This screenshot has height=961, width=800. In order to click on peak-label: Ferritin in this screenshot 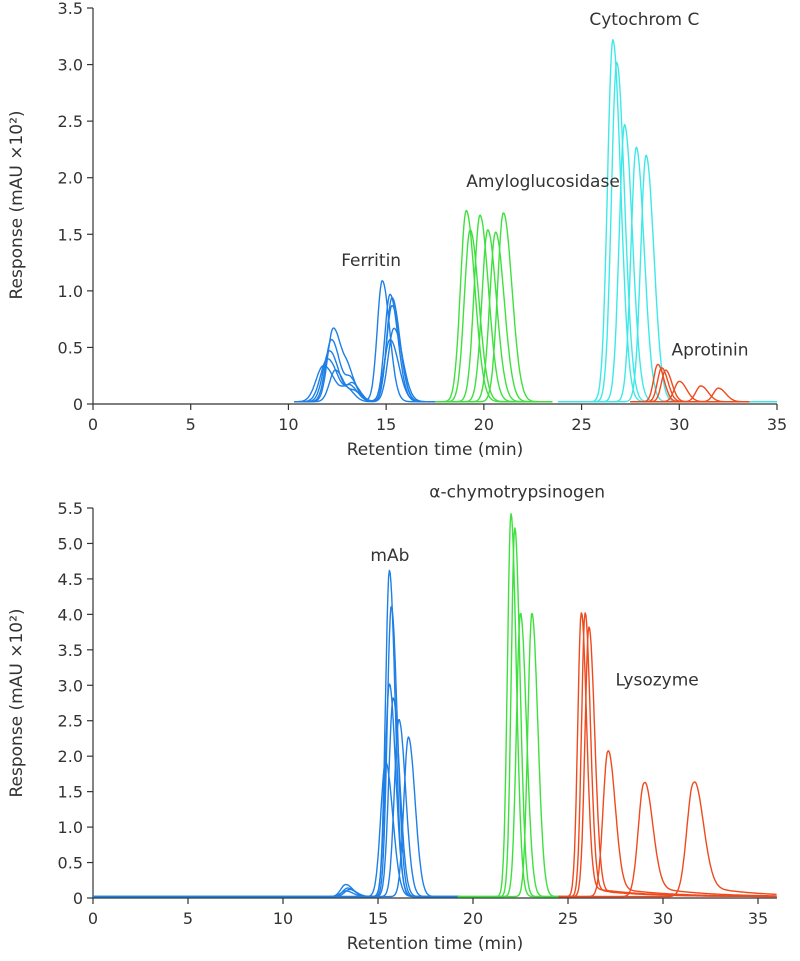, I will do `click(371, 261)`.